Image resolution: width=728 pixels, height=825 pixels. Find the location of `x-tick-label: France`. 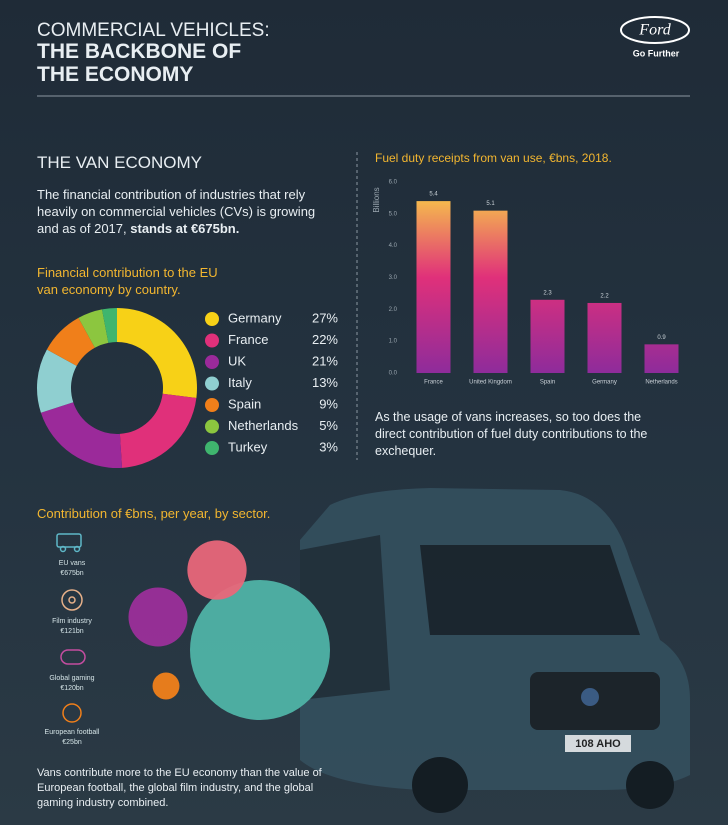

x-tick-label: France is located at coordinates (433, 383).